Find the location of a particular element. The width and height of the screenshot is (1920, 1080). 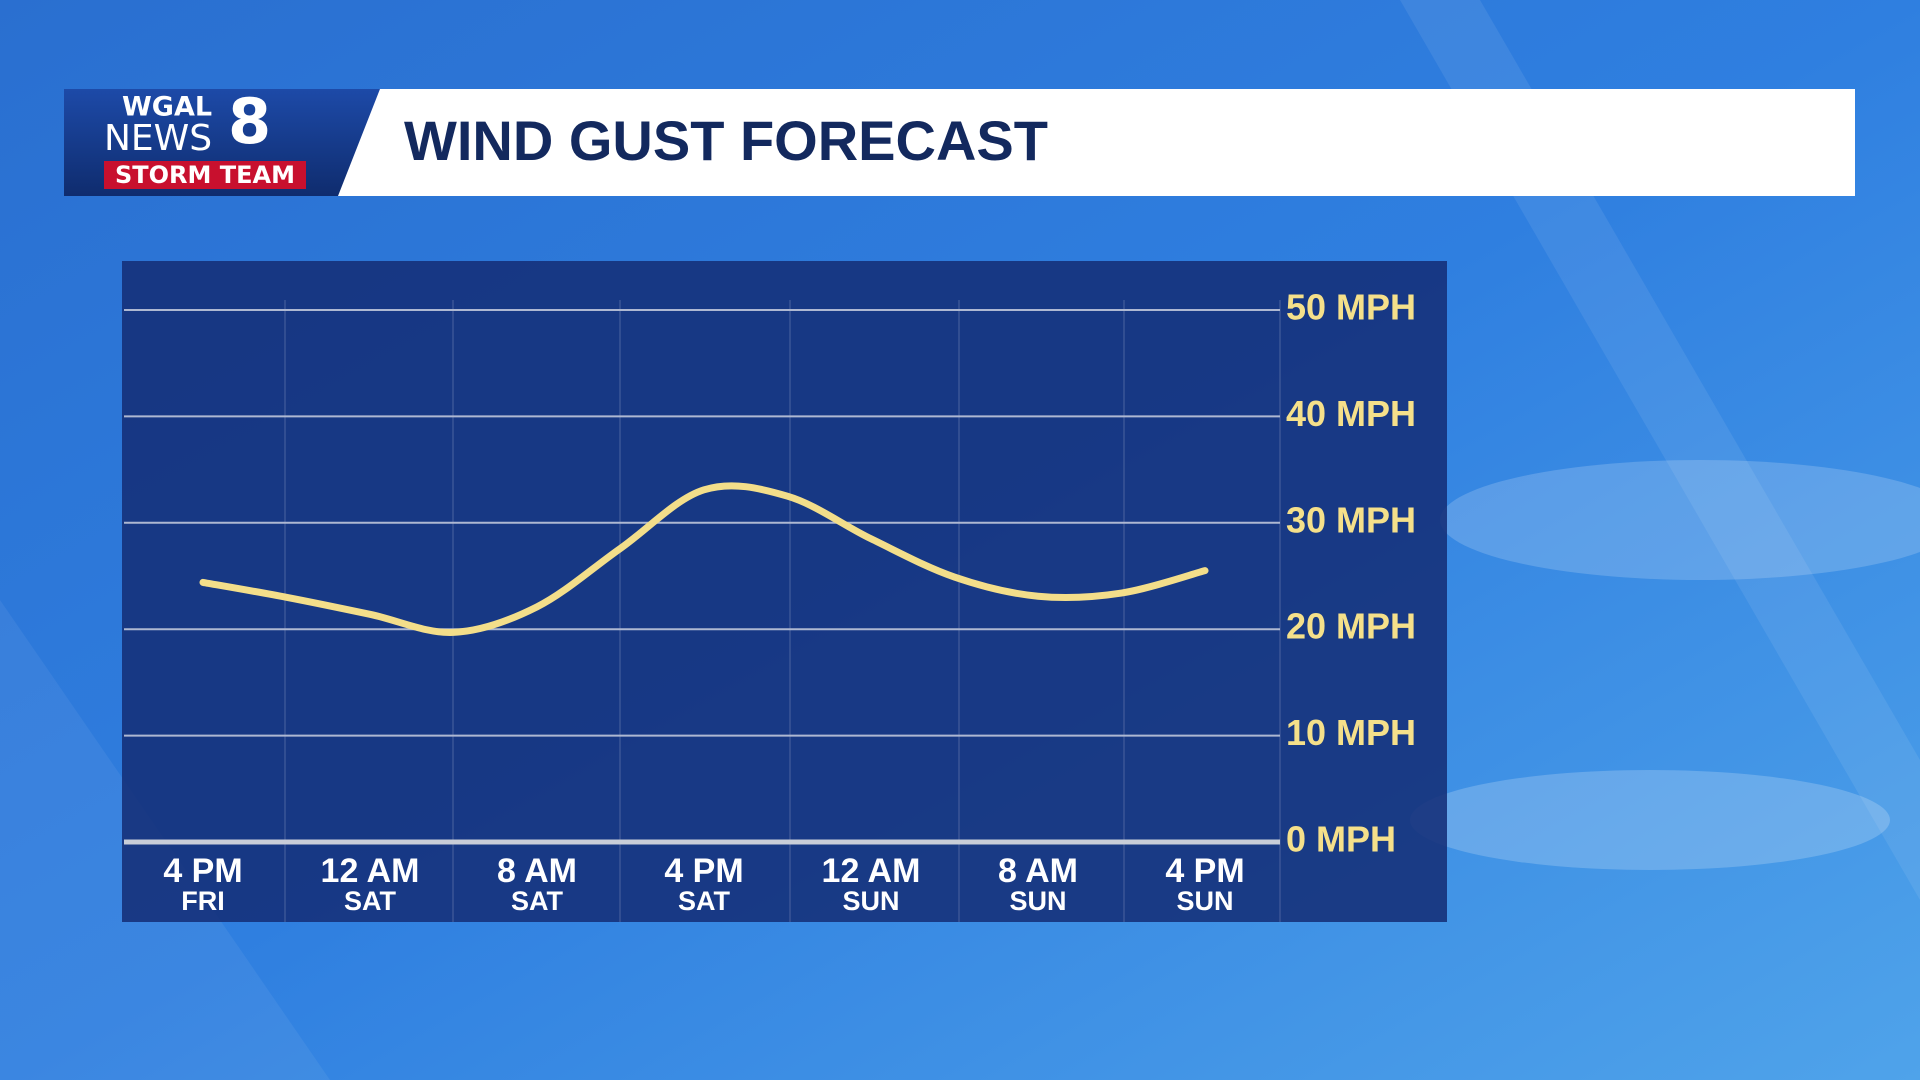

y-tick-label: 50 MPH is located at coordinates (1351, 307).